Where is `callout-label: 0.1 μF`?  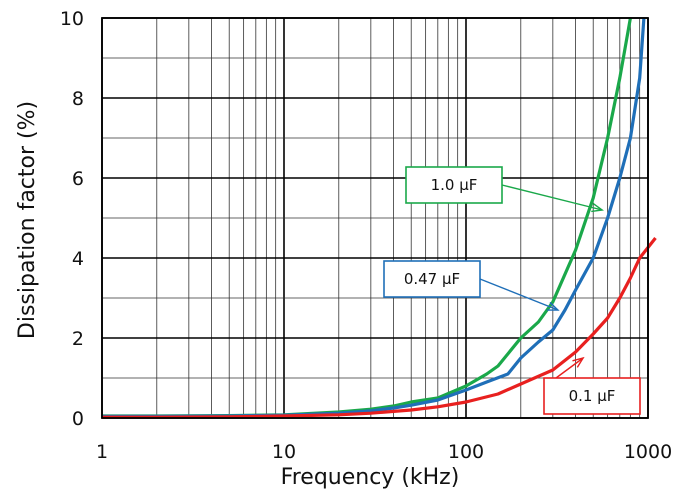
callout-label: 0.1 μF is located at coordinates (592, 396).